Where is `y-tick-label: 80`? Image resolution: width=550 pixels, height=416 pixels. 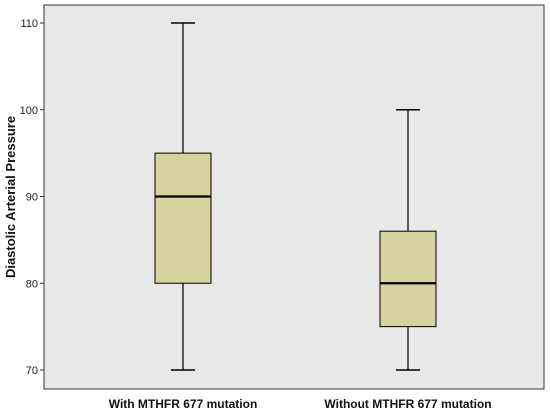 y-tick-label: 80 is located at coordinates (32, 284).